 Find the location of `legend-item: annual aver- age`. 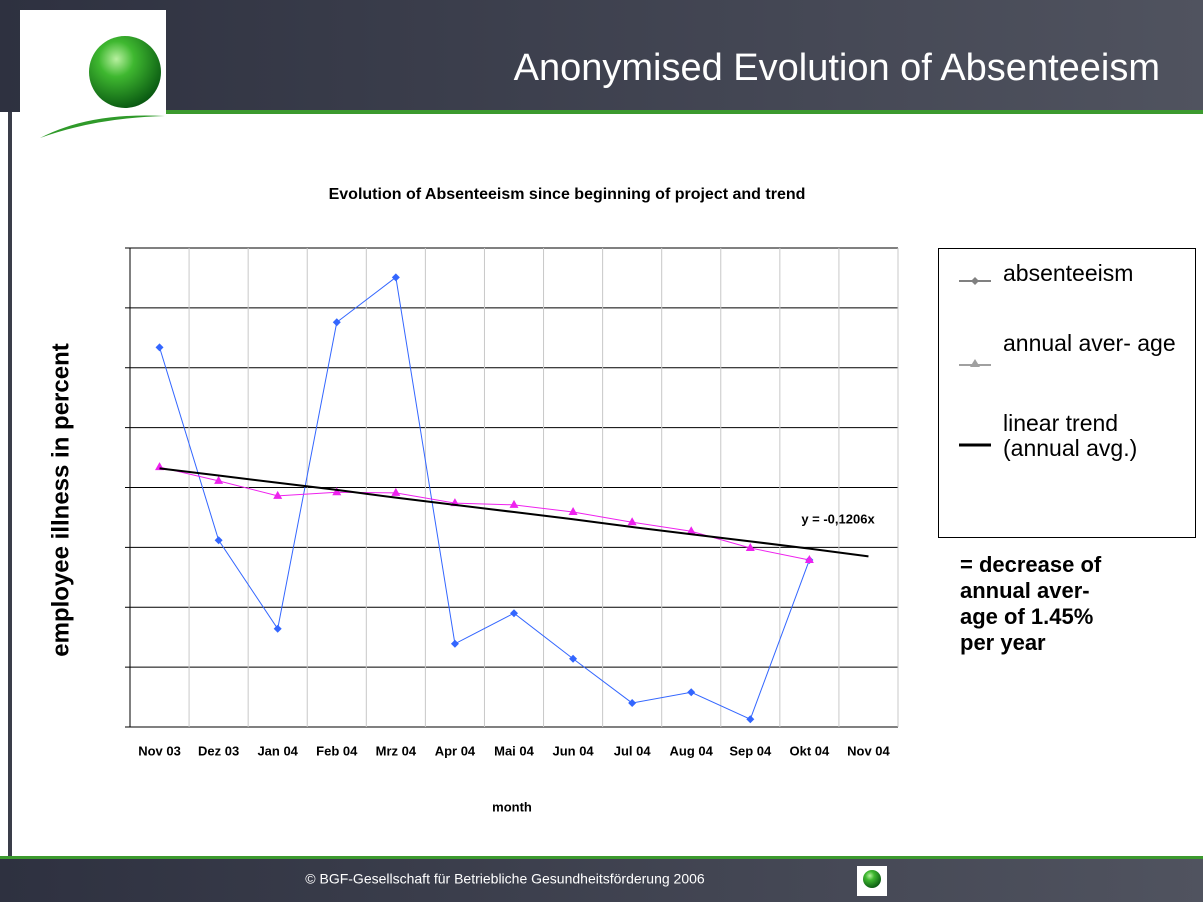

legend-item: annual aver- age is located at coordinates (1073, 371).